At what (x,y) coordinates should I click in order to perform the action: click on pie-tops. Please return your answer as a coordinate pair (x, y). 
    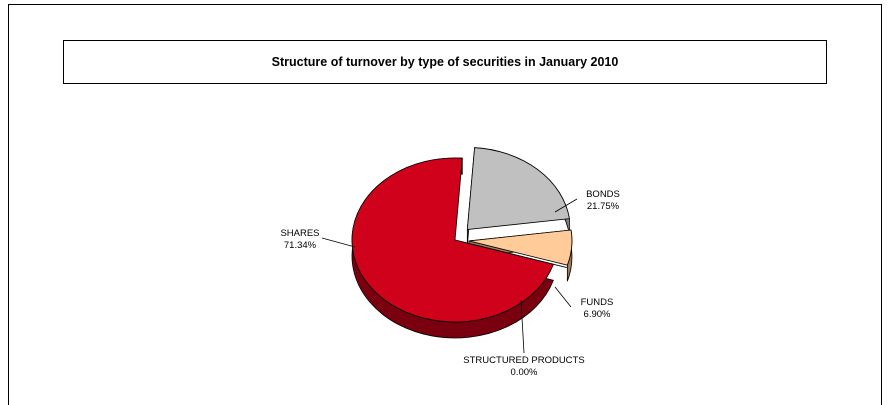
    Looking at the image, I should click on (462, 235).